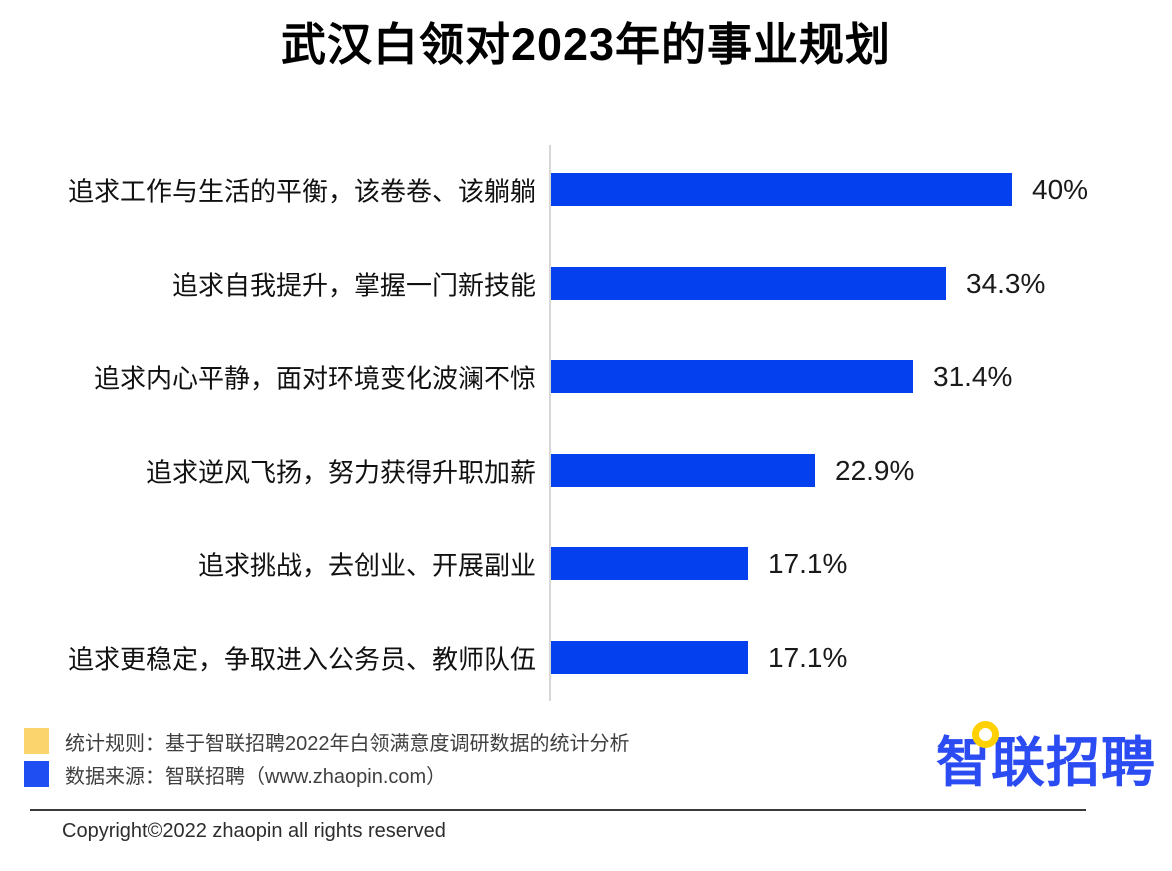 Image resolution: width=1172 pixels, height=871 pixels. I want to click on category-label: 追求挑战，去创业、开展副业, so click(366, 565).